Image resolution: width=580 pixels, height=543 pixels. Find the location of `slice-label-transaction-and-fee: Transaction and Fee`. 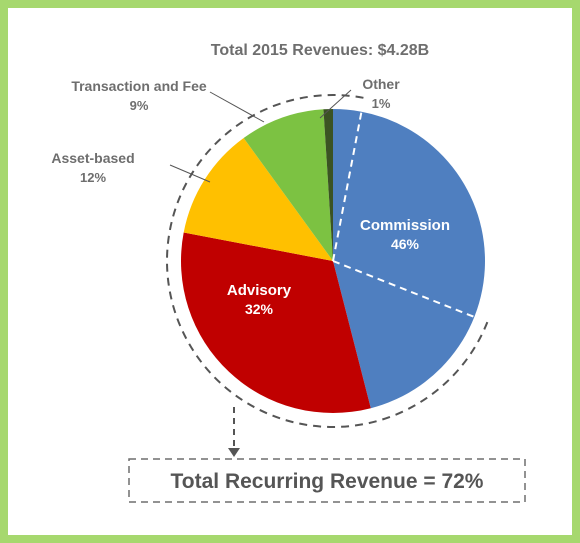

slice-label-transaction-and-fee: Transaction and Fee is located at coordinates (139, 86).